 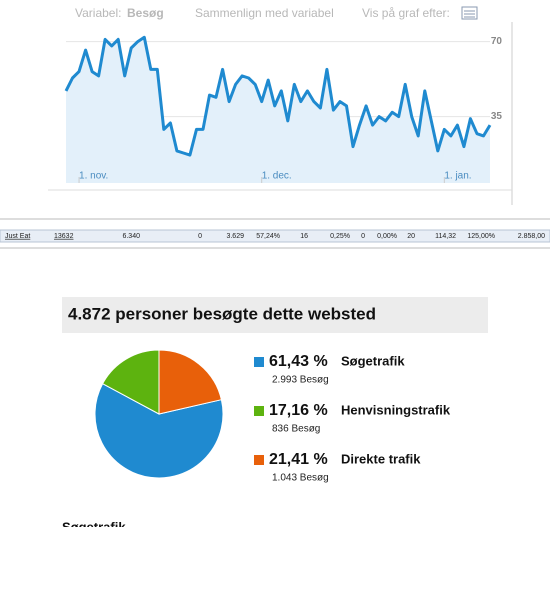 I want to click on table-cell: 125,00%, so click(x=481, y=236).